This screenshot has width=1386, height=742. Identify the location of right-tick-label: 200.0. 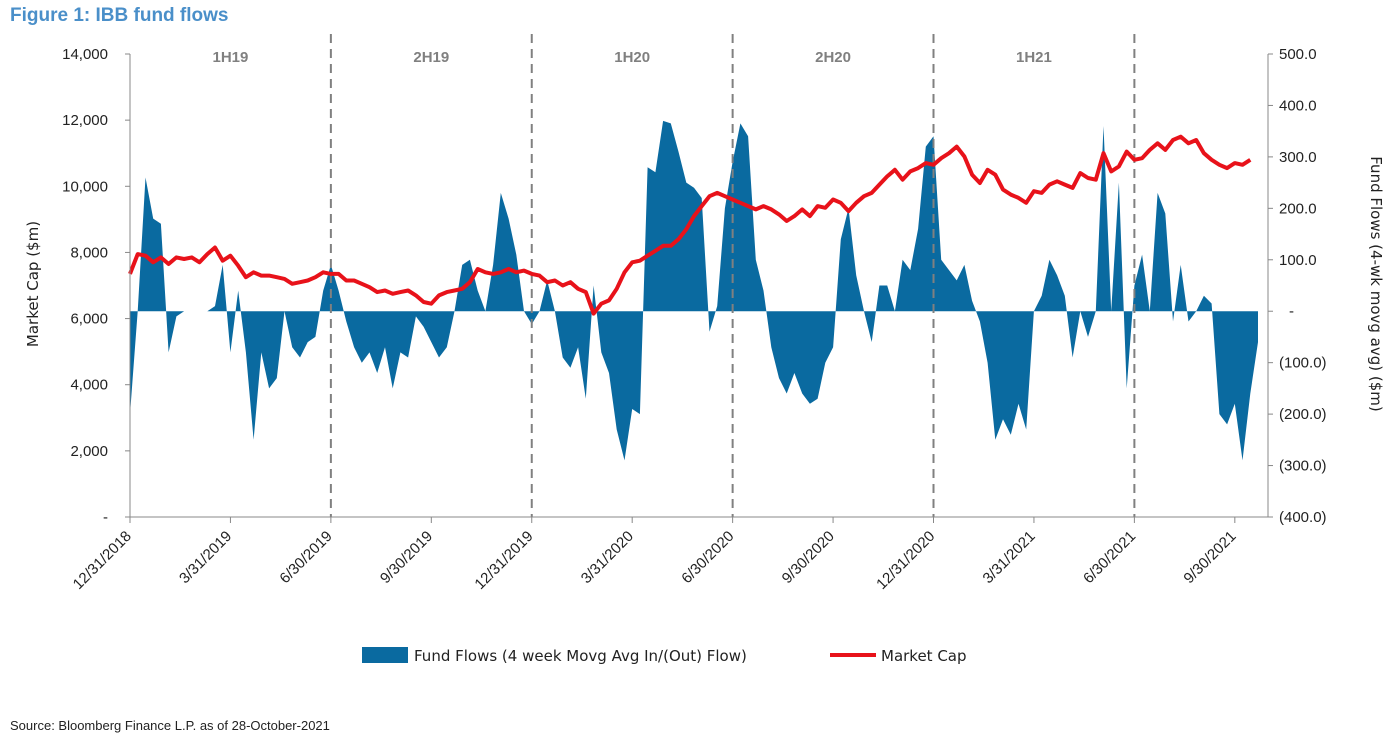
(1298, 208).